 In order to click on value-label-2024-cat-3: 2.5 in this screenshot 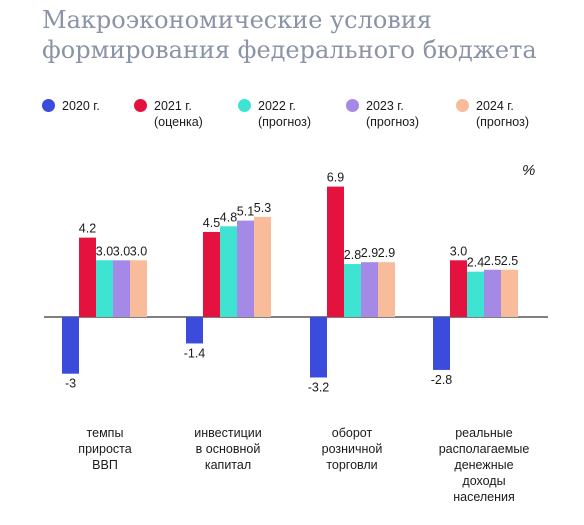, I will do `click(509, 261)`.